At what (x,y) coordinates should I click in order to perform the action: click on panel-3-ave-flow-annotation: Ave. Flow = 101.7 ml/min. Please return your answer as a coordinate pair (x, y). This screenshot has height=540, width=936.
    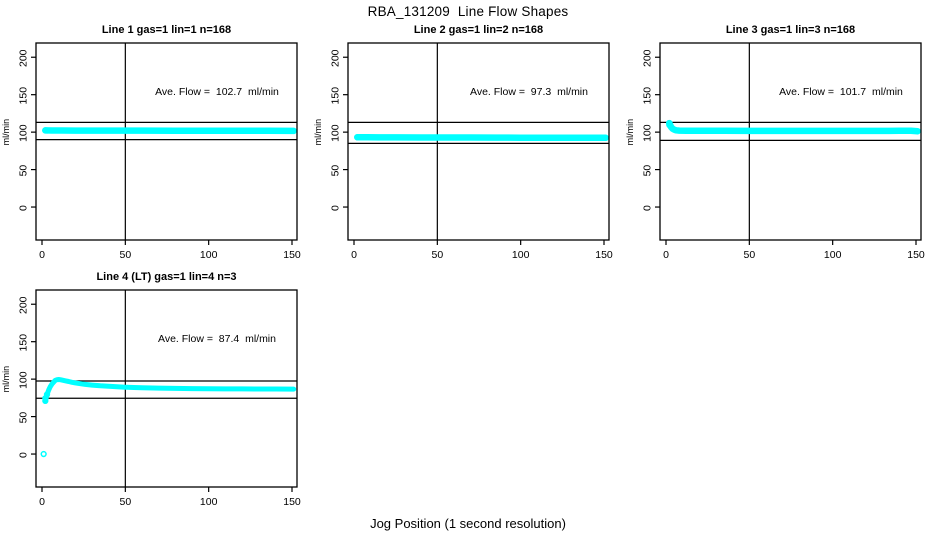
    Looking at the image, I should click on (841, 92).